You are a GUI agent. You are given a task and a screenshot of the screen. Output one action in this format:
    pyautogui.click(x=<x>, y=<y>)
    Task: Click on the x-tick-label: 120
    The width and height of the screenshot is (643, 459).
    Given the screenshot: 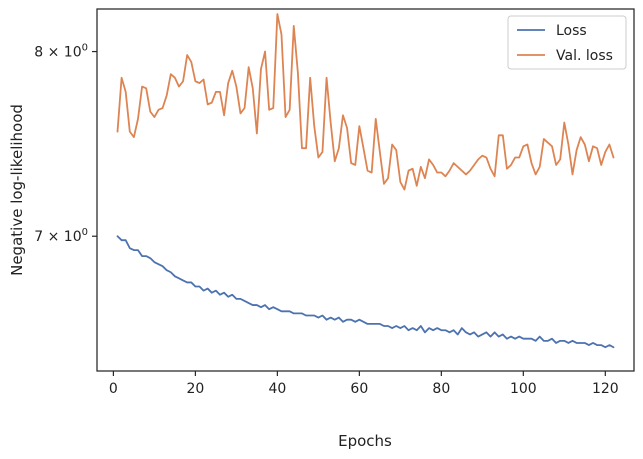 What is the action you would take?
    pyautogui.click(x=605, y=389)
    